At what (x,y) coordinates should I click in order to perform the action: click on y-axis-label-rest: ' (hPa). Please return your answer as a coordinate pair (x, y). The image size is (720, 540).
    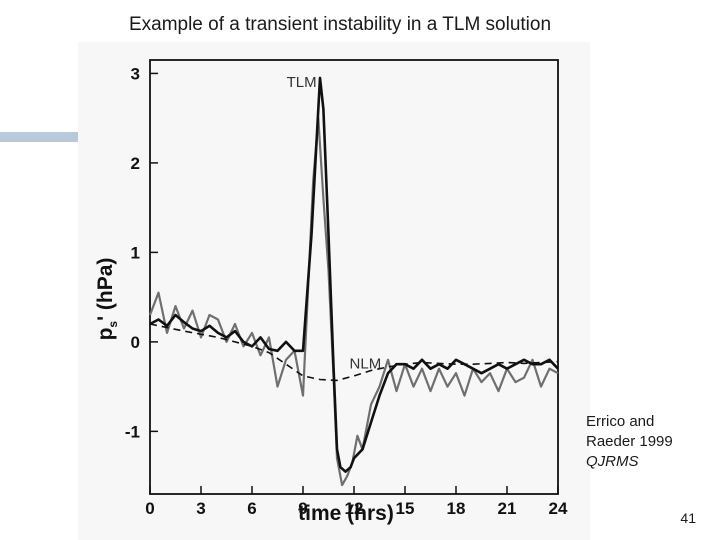
    Looking at the image, I should click on (105, 289).